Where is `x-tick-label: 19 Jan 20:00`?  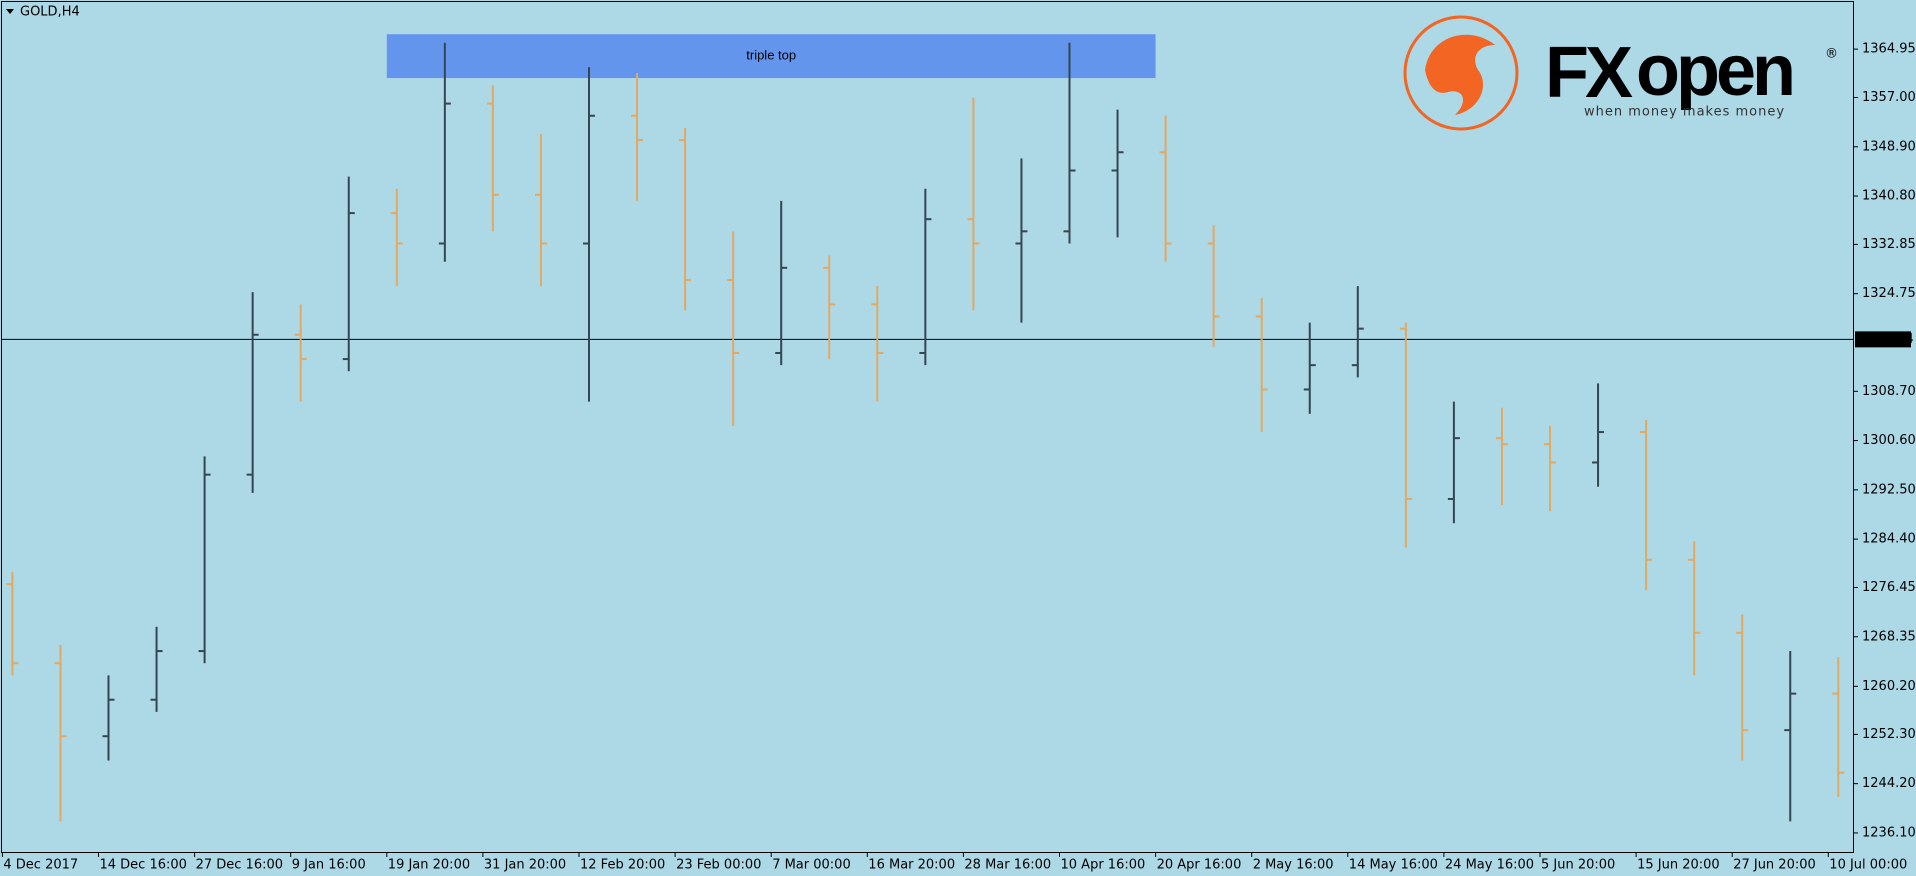 x-tick-label: 19 Jan 20:00 is located at coordinates (429, 865).